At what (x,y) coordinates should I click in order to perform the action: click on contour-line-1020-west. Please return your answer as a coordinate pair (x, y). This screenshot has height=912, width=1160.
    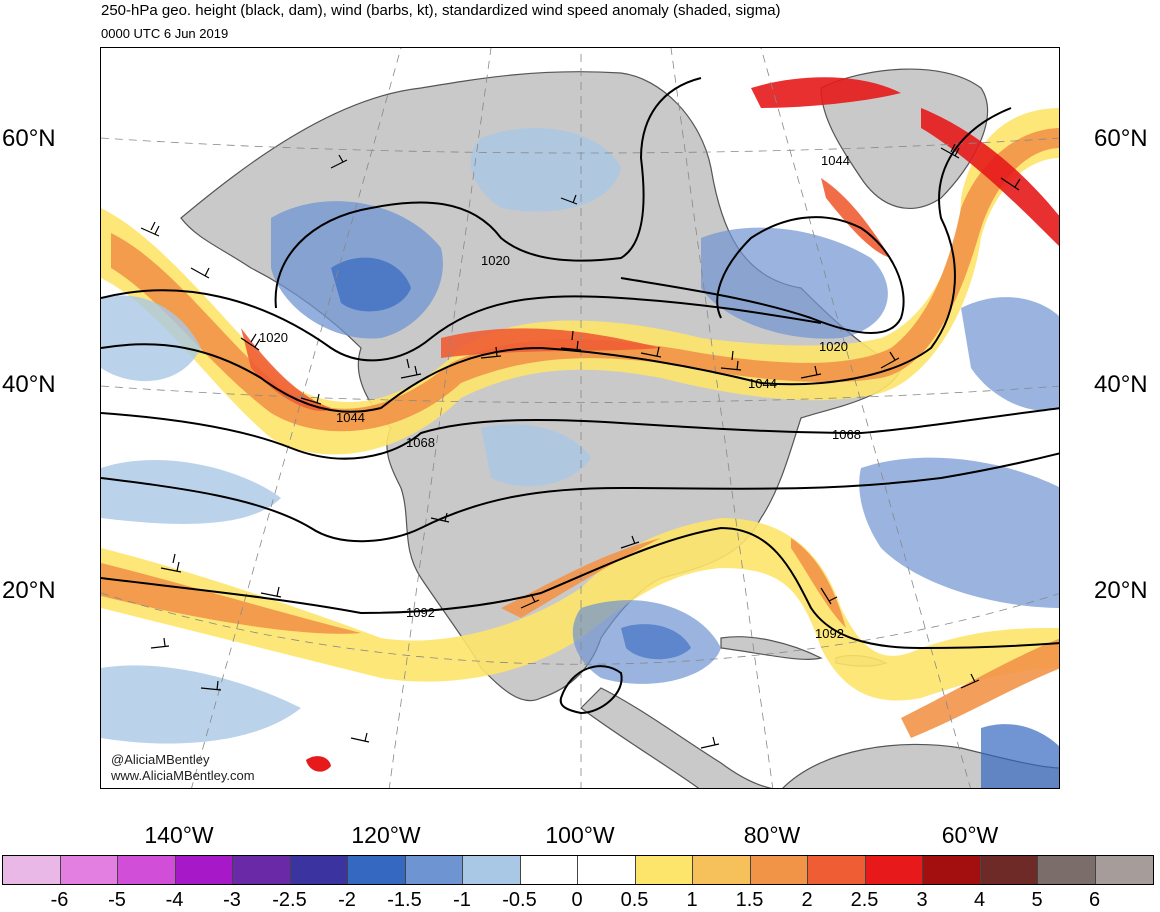
    Looking at the image, I should click on (488, 193).